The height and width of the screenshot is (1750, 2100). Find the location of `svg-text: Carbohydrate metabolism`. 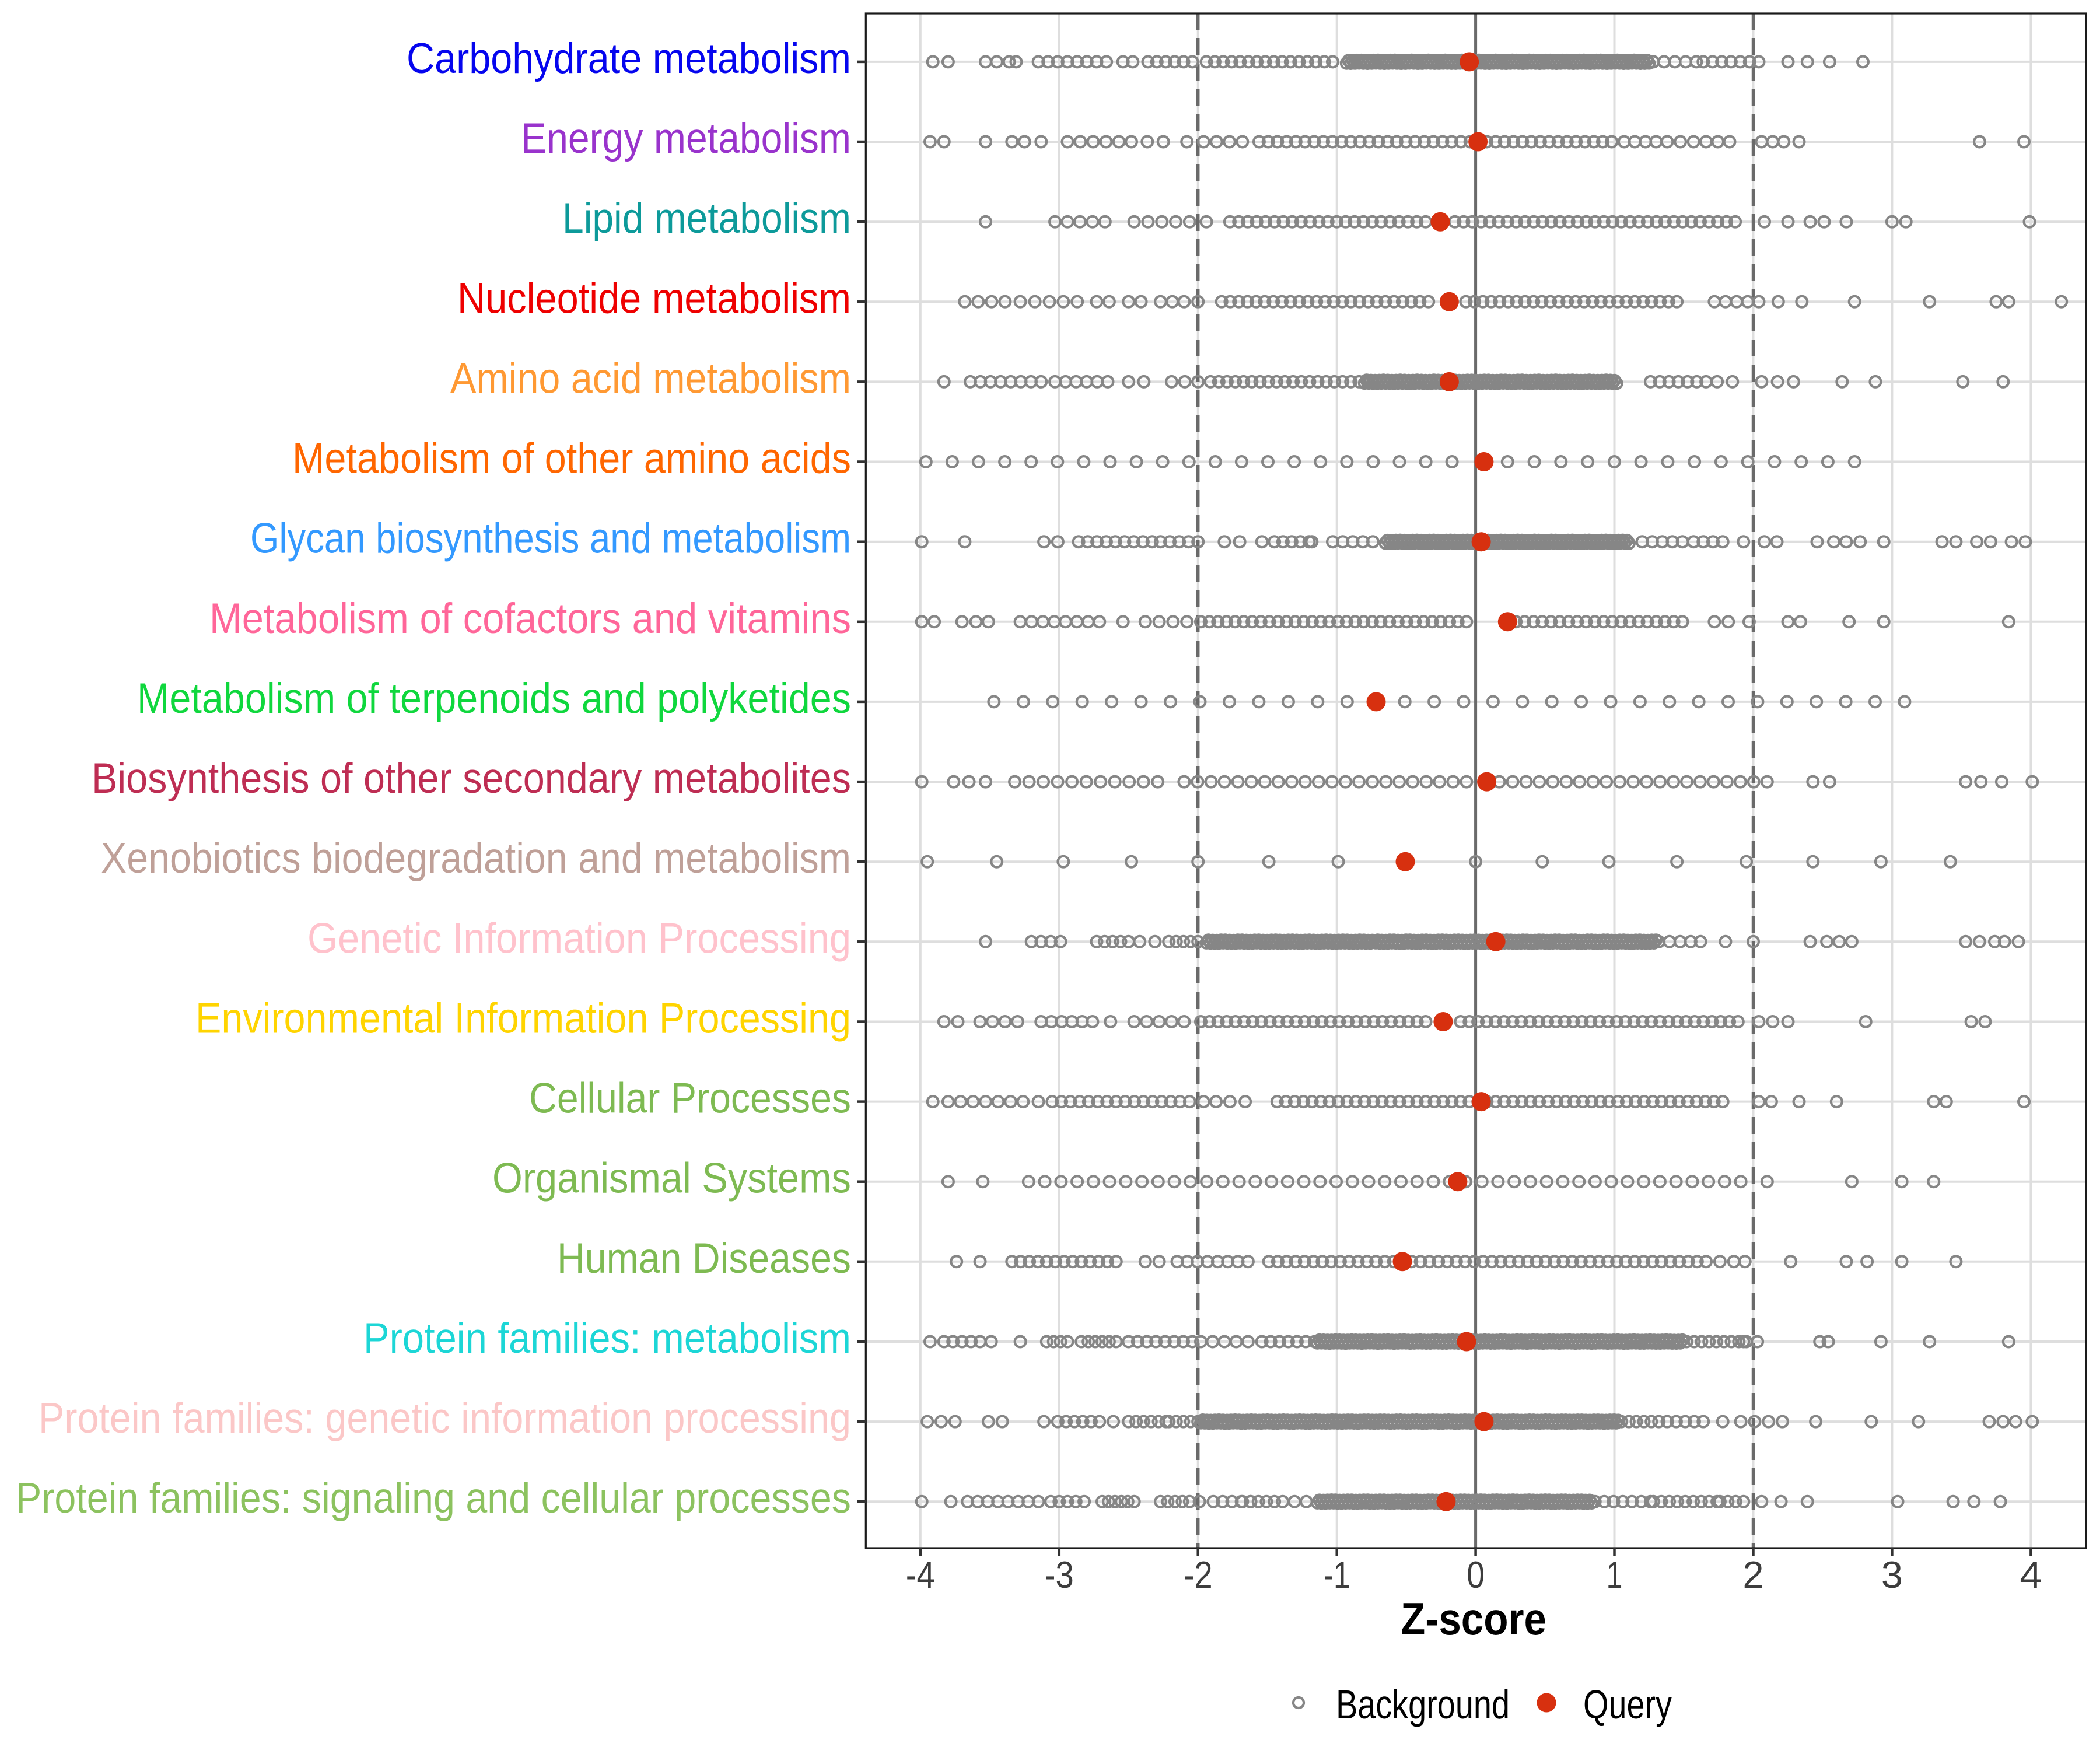

svg-text: Carbohydrate metabolism is located at coordinates (629, 58).